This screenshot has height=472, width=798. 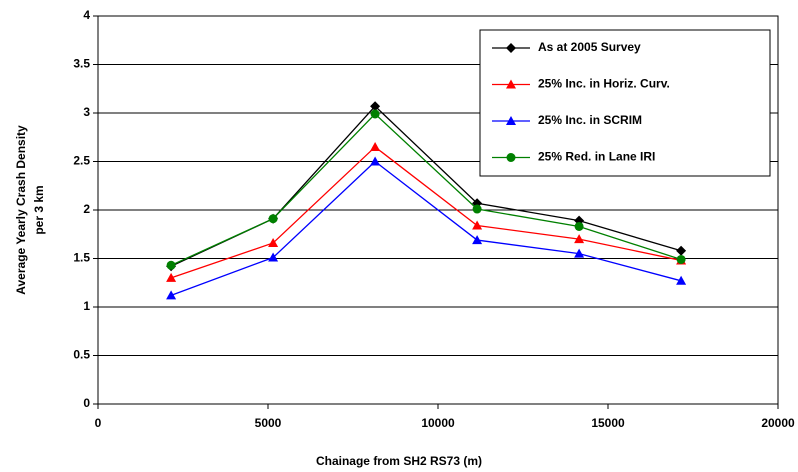 What do you see at coordinates (81, 355) in the screenshot?
I see `y-tick-label: 0.5` at bounding box center [81, 355].